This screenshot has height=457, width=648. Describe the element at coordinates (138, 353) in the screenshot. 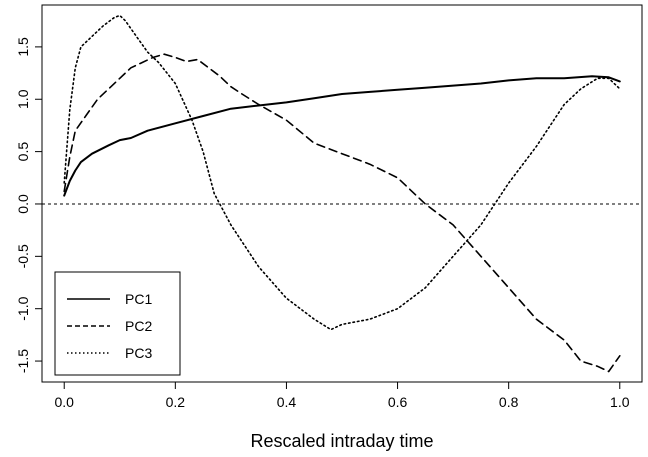

I see `legend-label-pc3: PC3` at that location.